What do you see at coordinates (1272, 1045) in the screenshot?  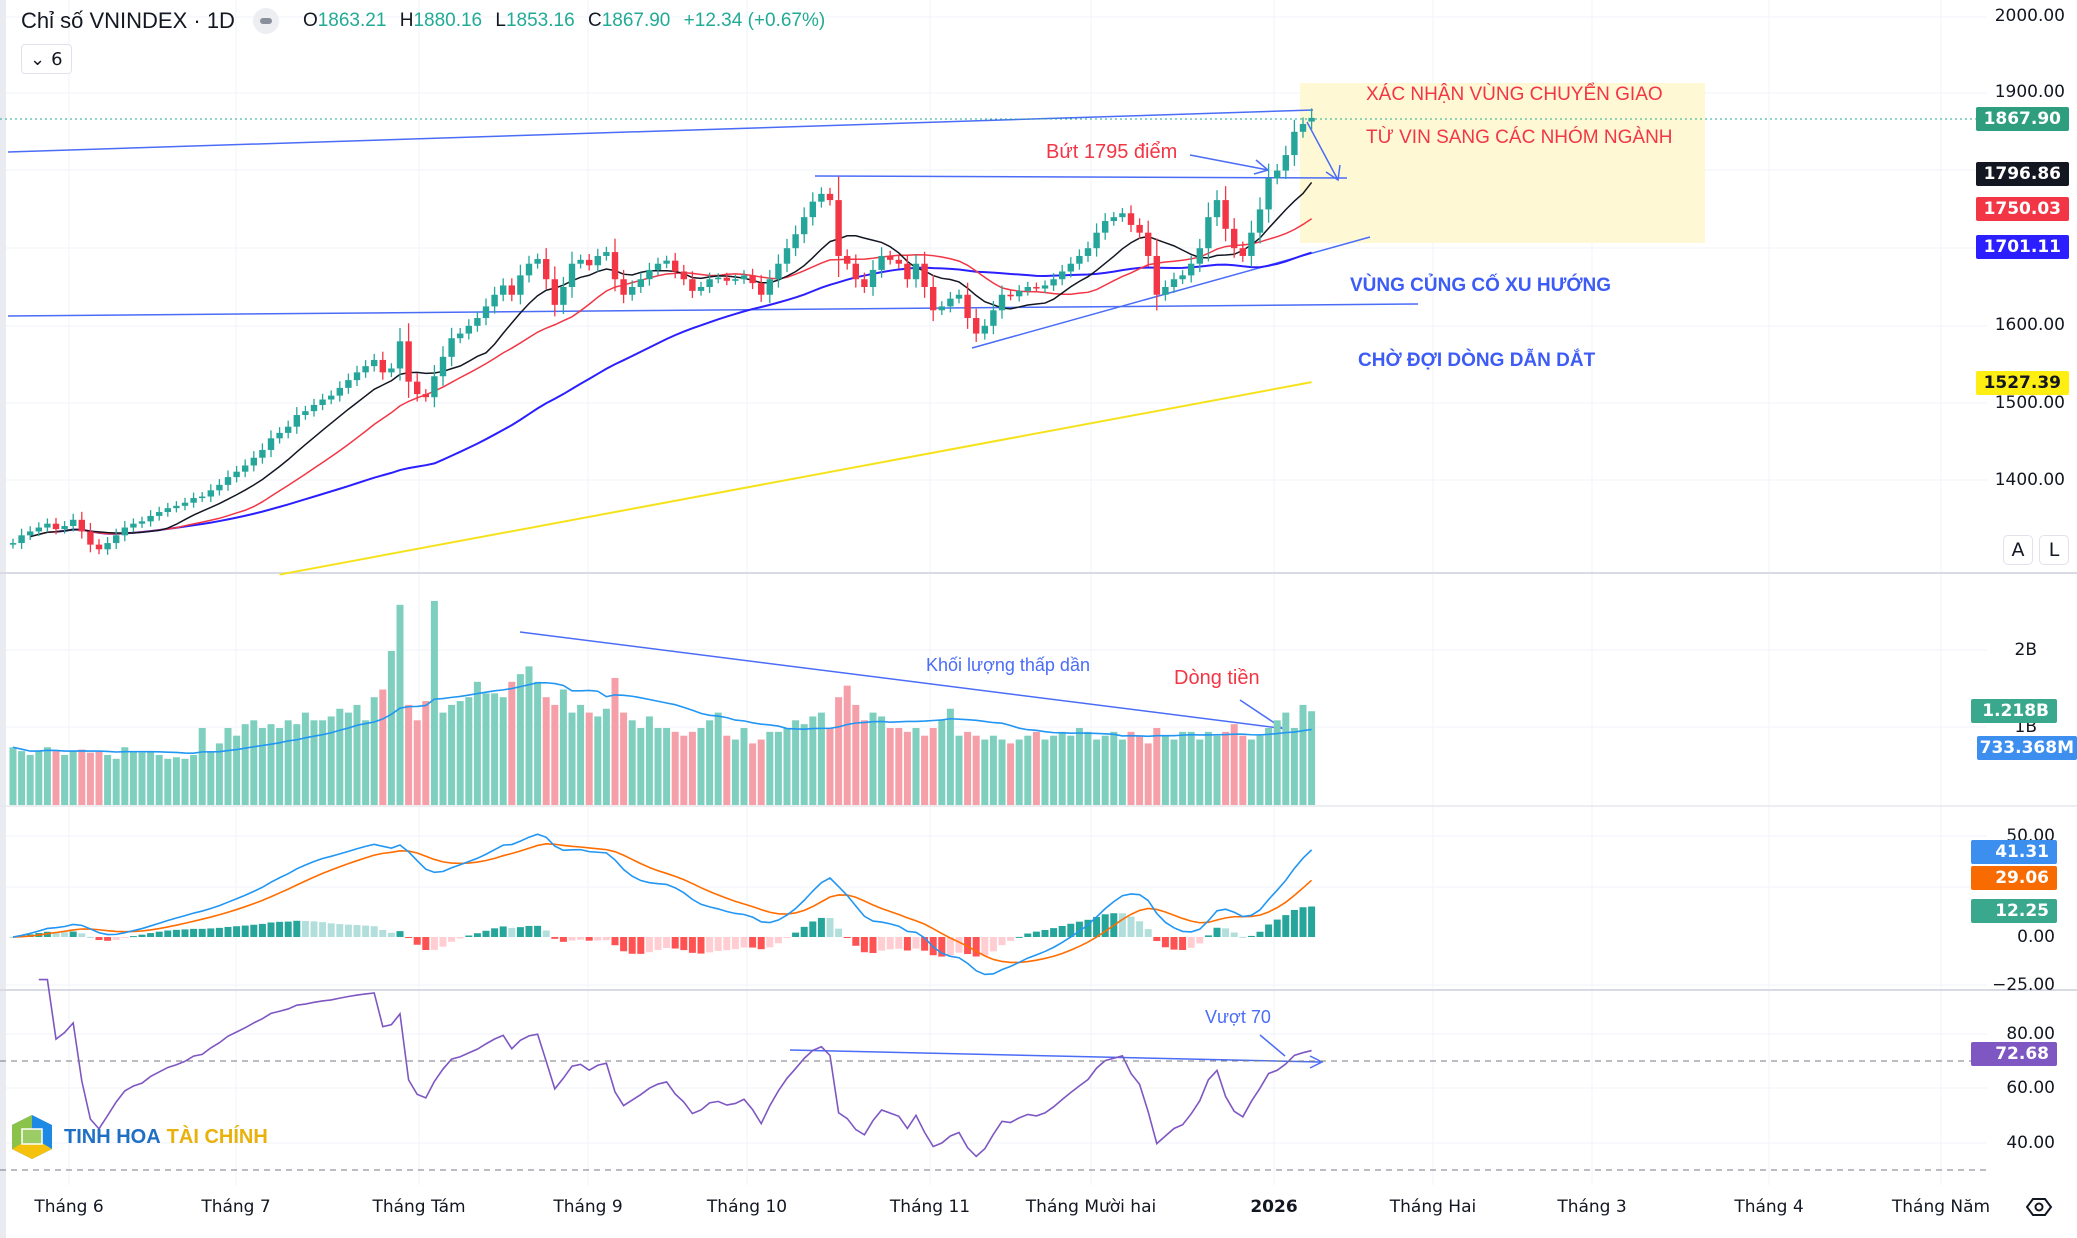 I see `rsi-arrow` at bounding box center [1272, 1045].